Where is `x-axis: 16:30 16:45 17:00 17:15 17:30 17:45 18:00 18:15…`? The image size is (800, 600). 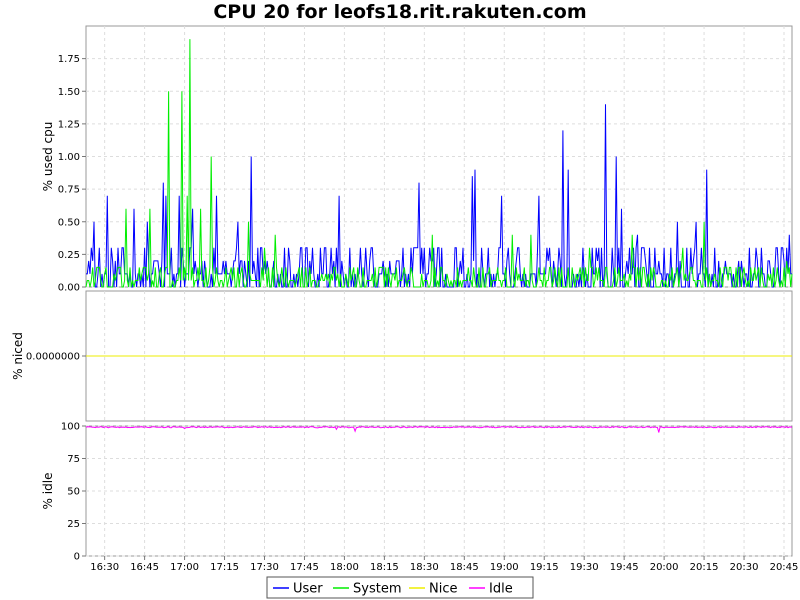 x-axis: 16:30 16:45 17:00 17:15 17:30 17:45 18:00 18:15… is located at coordinates (444, 564).